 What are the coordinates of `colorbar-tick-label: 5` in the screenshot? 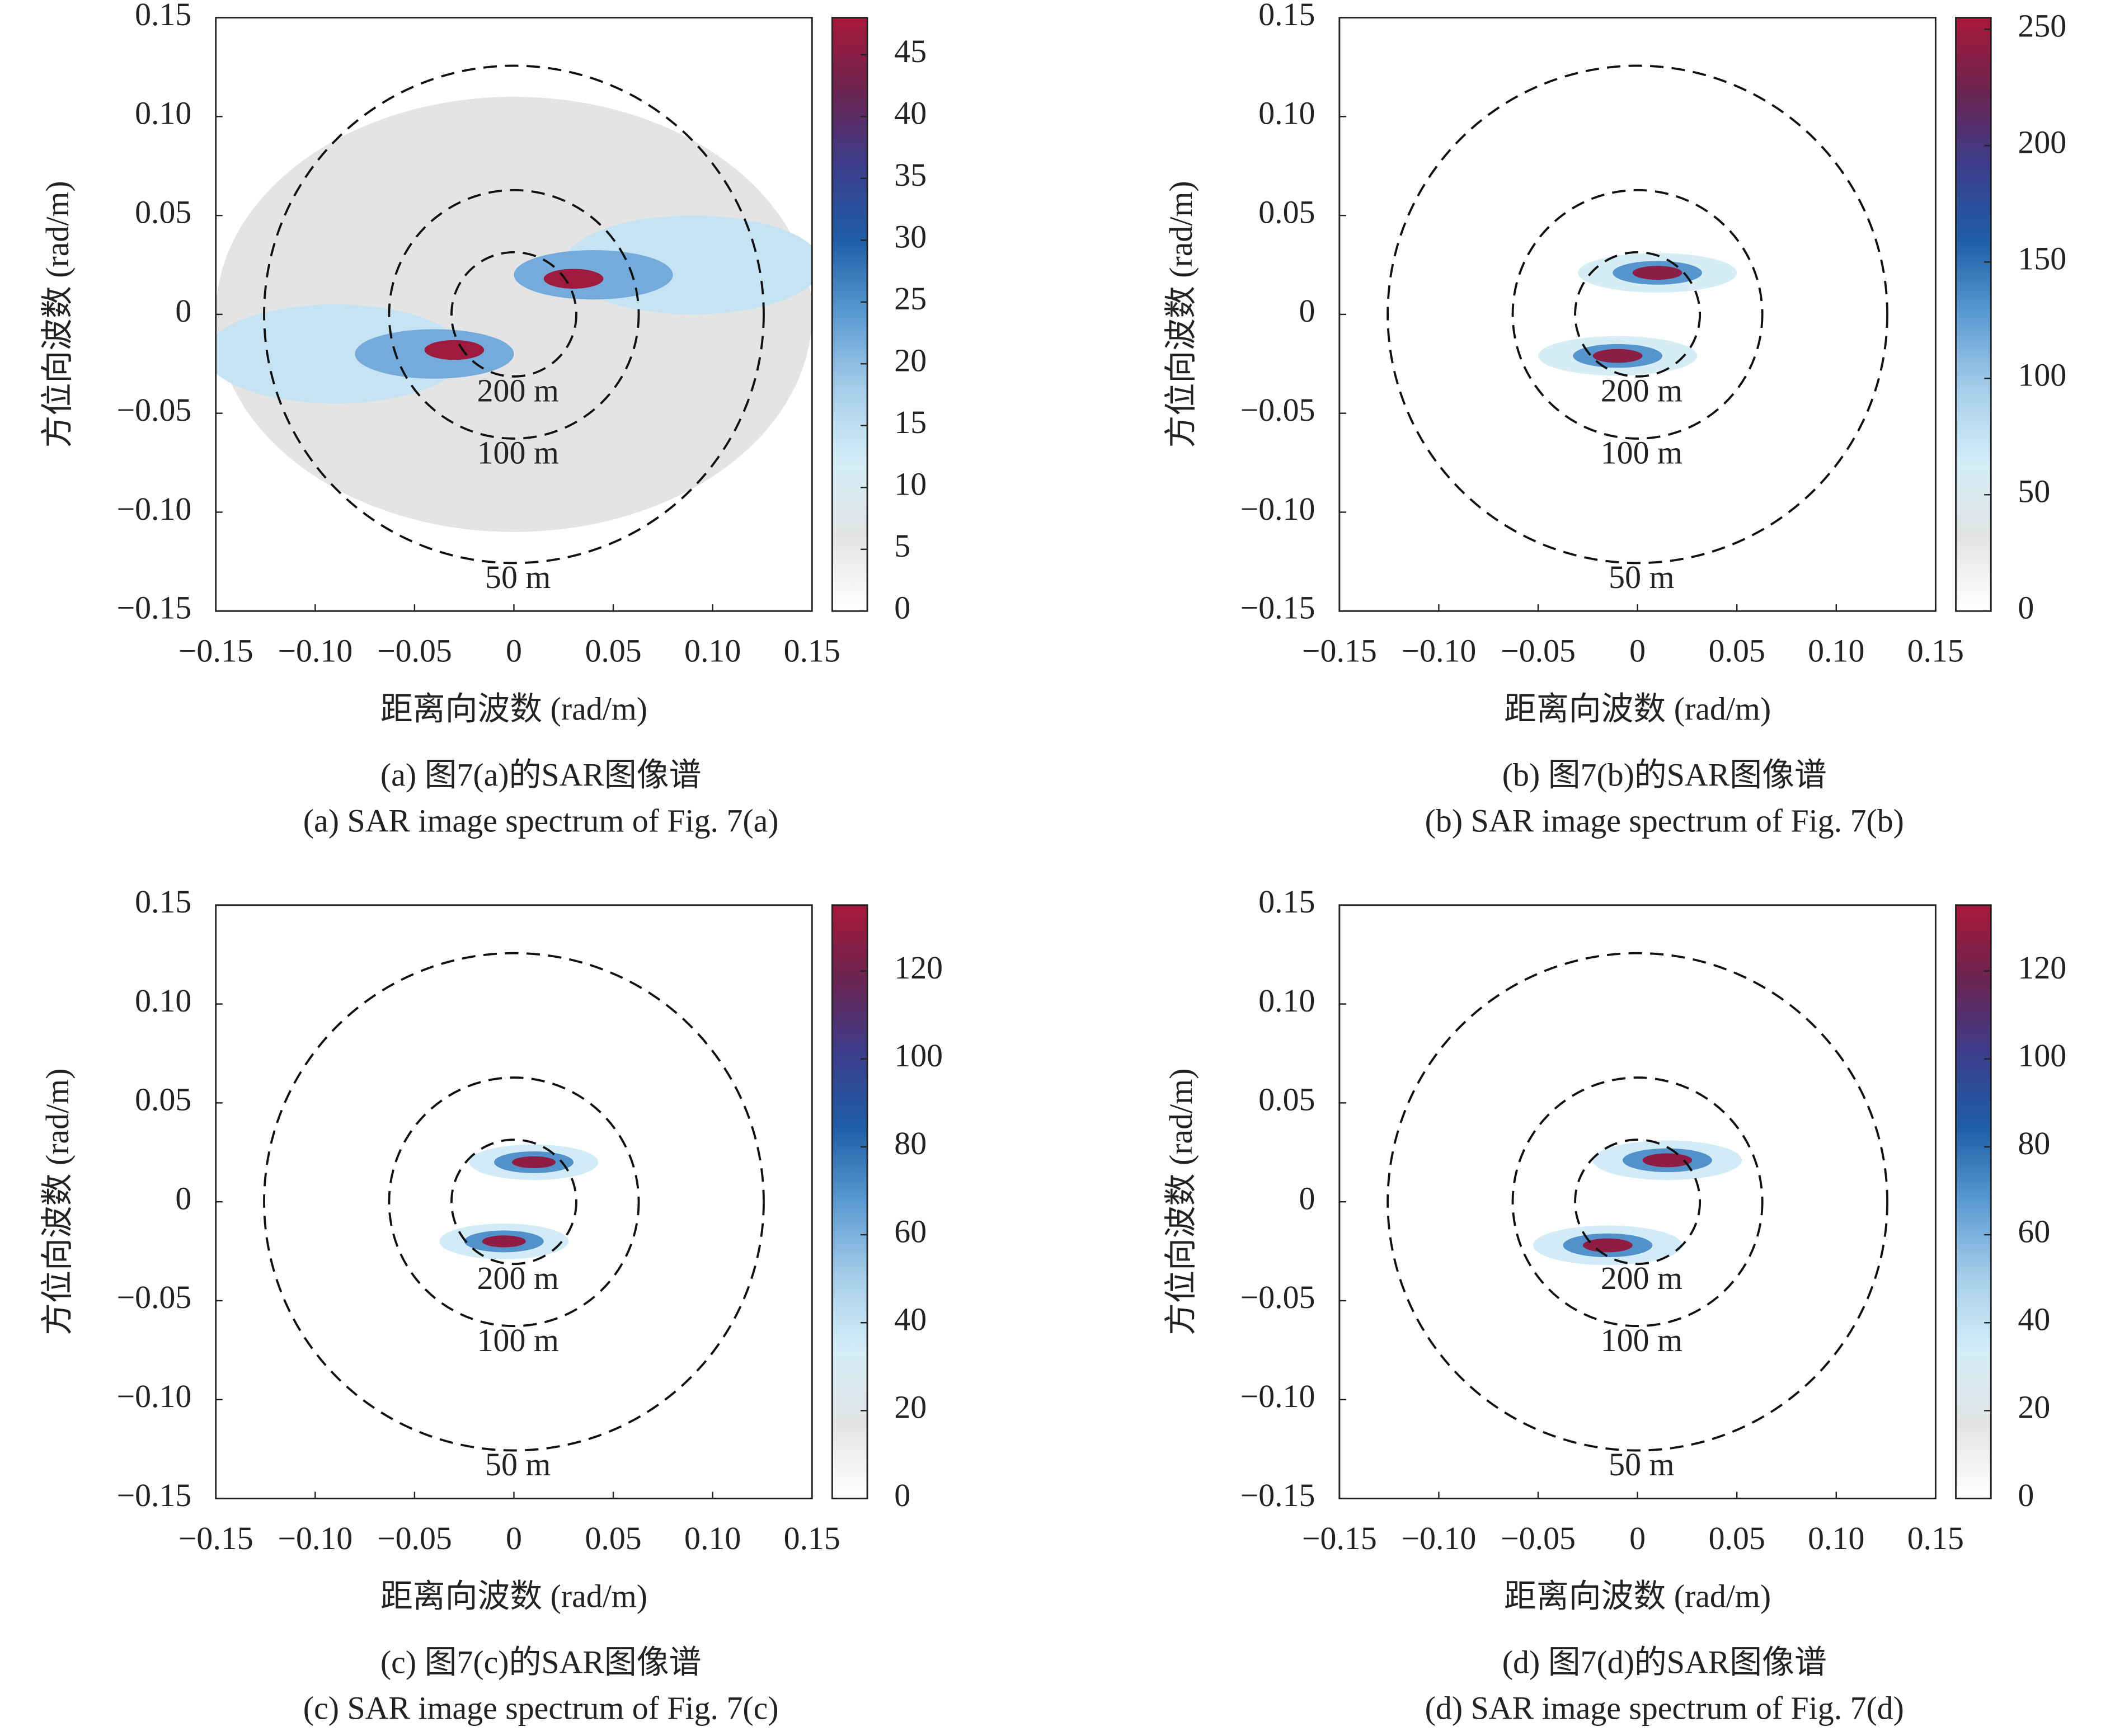 It's located at (902, 546).